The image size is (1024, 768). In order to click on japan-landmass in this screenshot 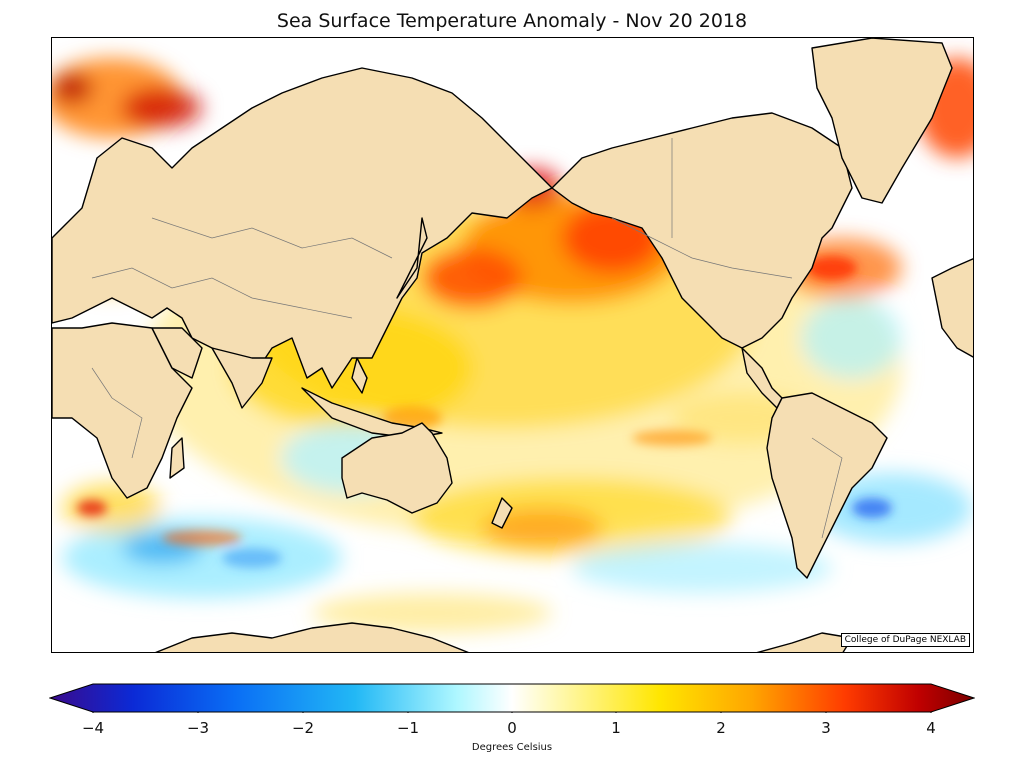, I will do `click(412, 258)`.